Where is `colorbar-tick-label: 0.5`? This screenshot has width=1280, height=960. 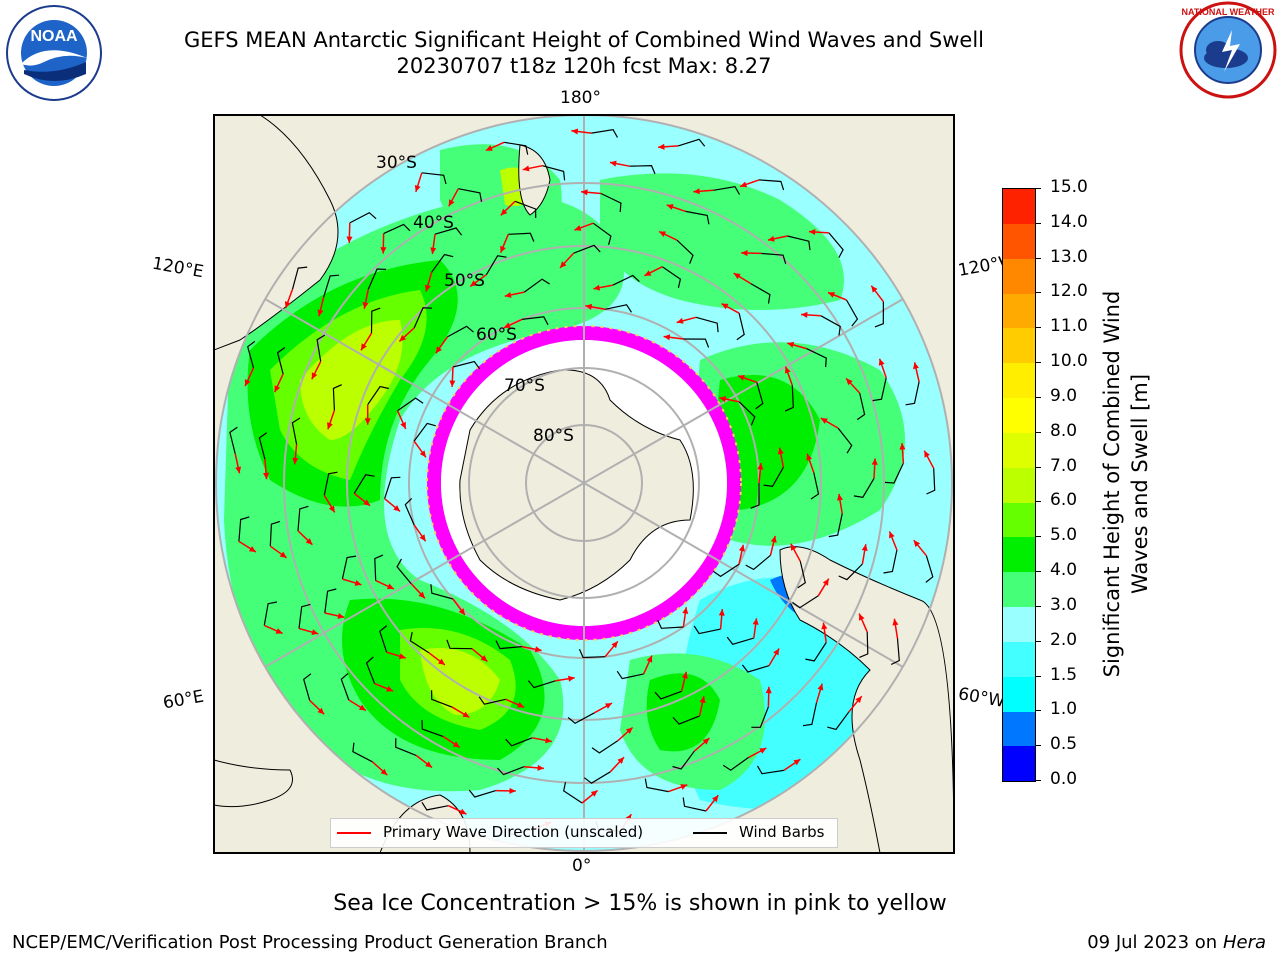 colorbar-tick-label: 0.5 is located at coordinates (1064, 744).